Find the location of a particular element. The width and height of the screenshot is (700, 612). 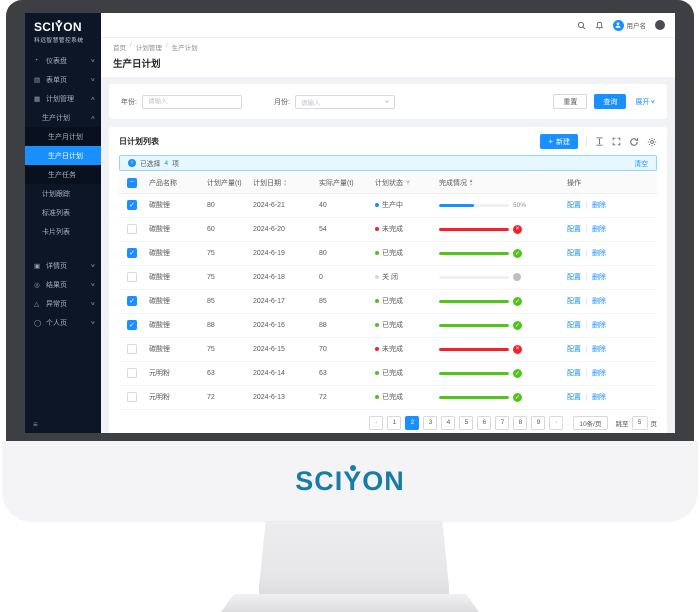

action-divider is located at coordinates (586, 397).